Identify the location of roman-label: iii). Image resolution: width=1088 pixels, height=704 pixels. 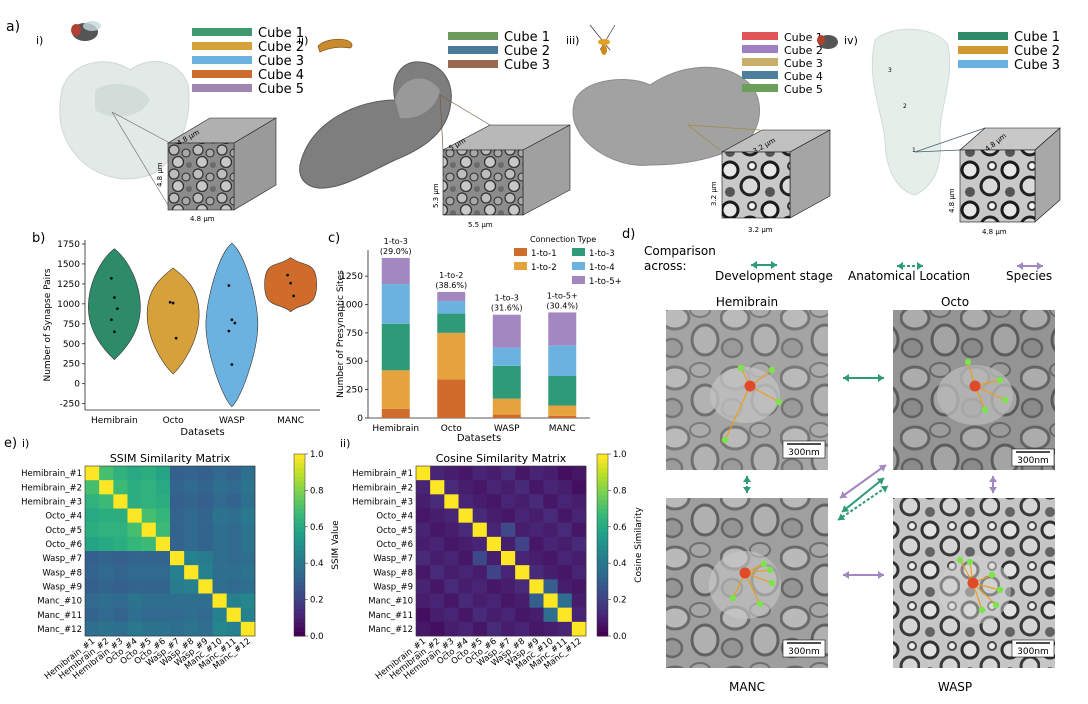
(572, 40).